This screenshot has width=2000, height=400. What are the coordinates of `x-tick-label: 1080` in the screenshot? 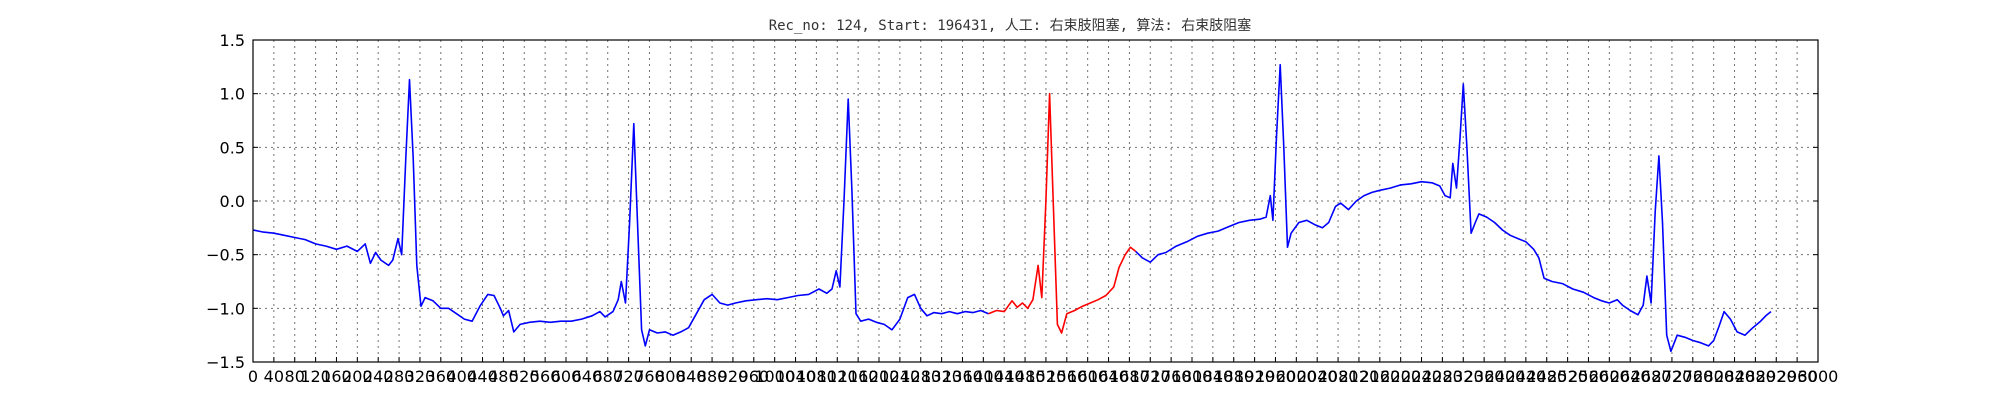 It's located at (816, 376).